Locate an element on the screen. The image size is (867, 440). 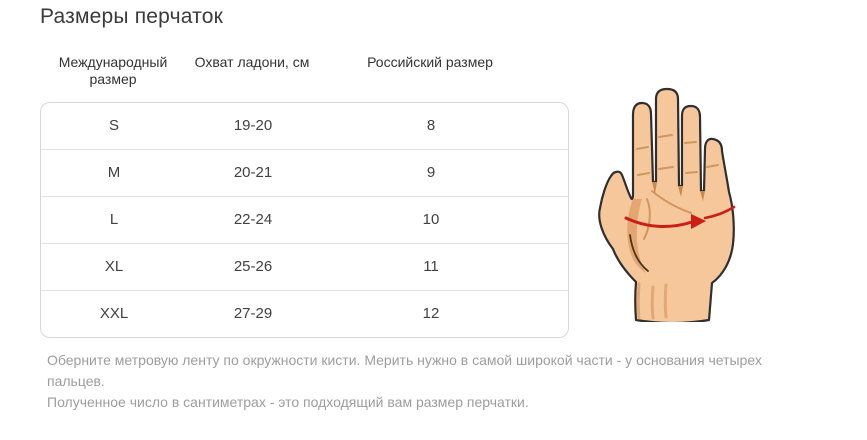
wrist-shading is located at coordinates (652, 301).